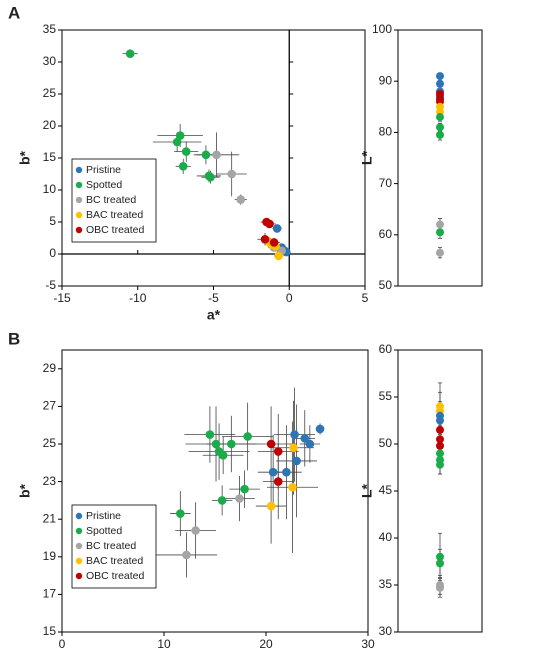 Image resolution: width=550 pixels, height=650 pixels. I want to click on x-tick-label: -5, so click(213, 298).